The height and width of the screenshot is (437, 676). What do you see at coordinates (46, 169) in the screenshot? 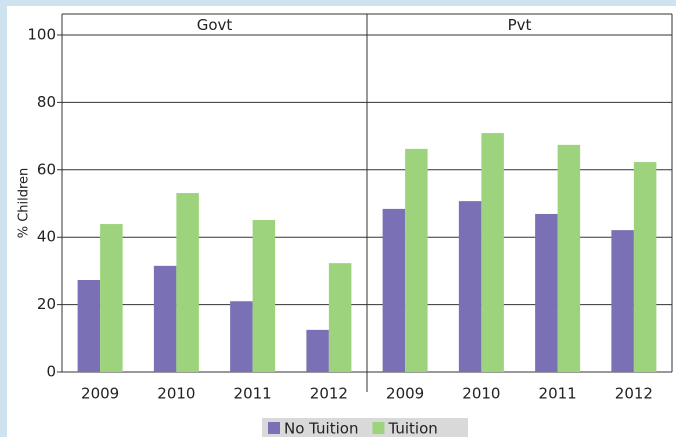
I see `y-tick-label: 60` at bounding box center [46, 169].